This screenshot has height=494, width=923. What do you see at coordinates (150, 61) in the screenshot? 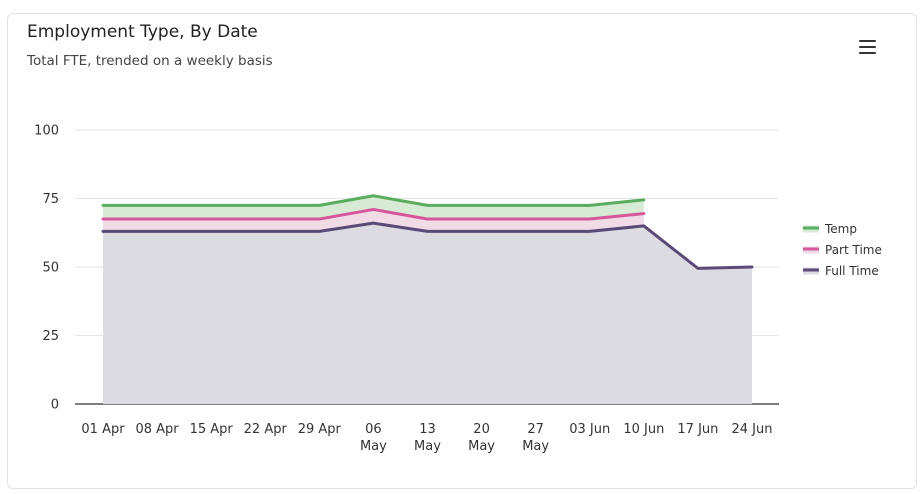
I see `chart-subtitle: Total FTE, trended on a weekly basis` at bounding box center [150, 61].